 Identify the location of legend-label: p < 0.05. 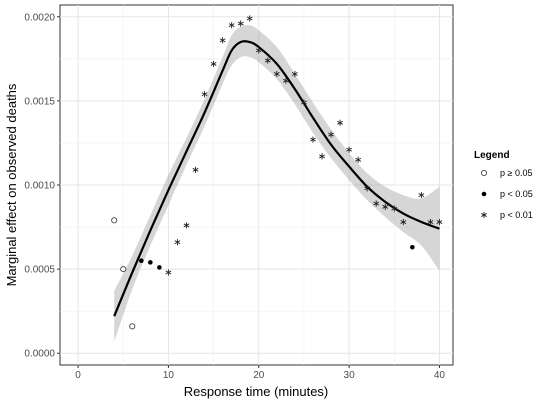
(516, 194).